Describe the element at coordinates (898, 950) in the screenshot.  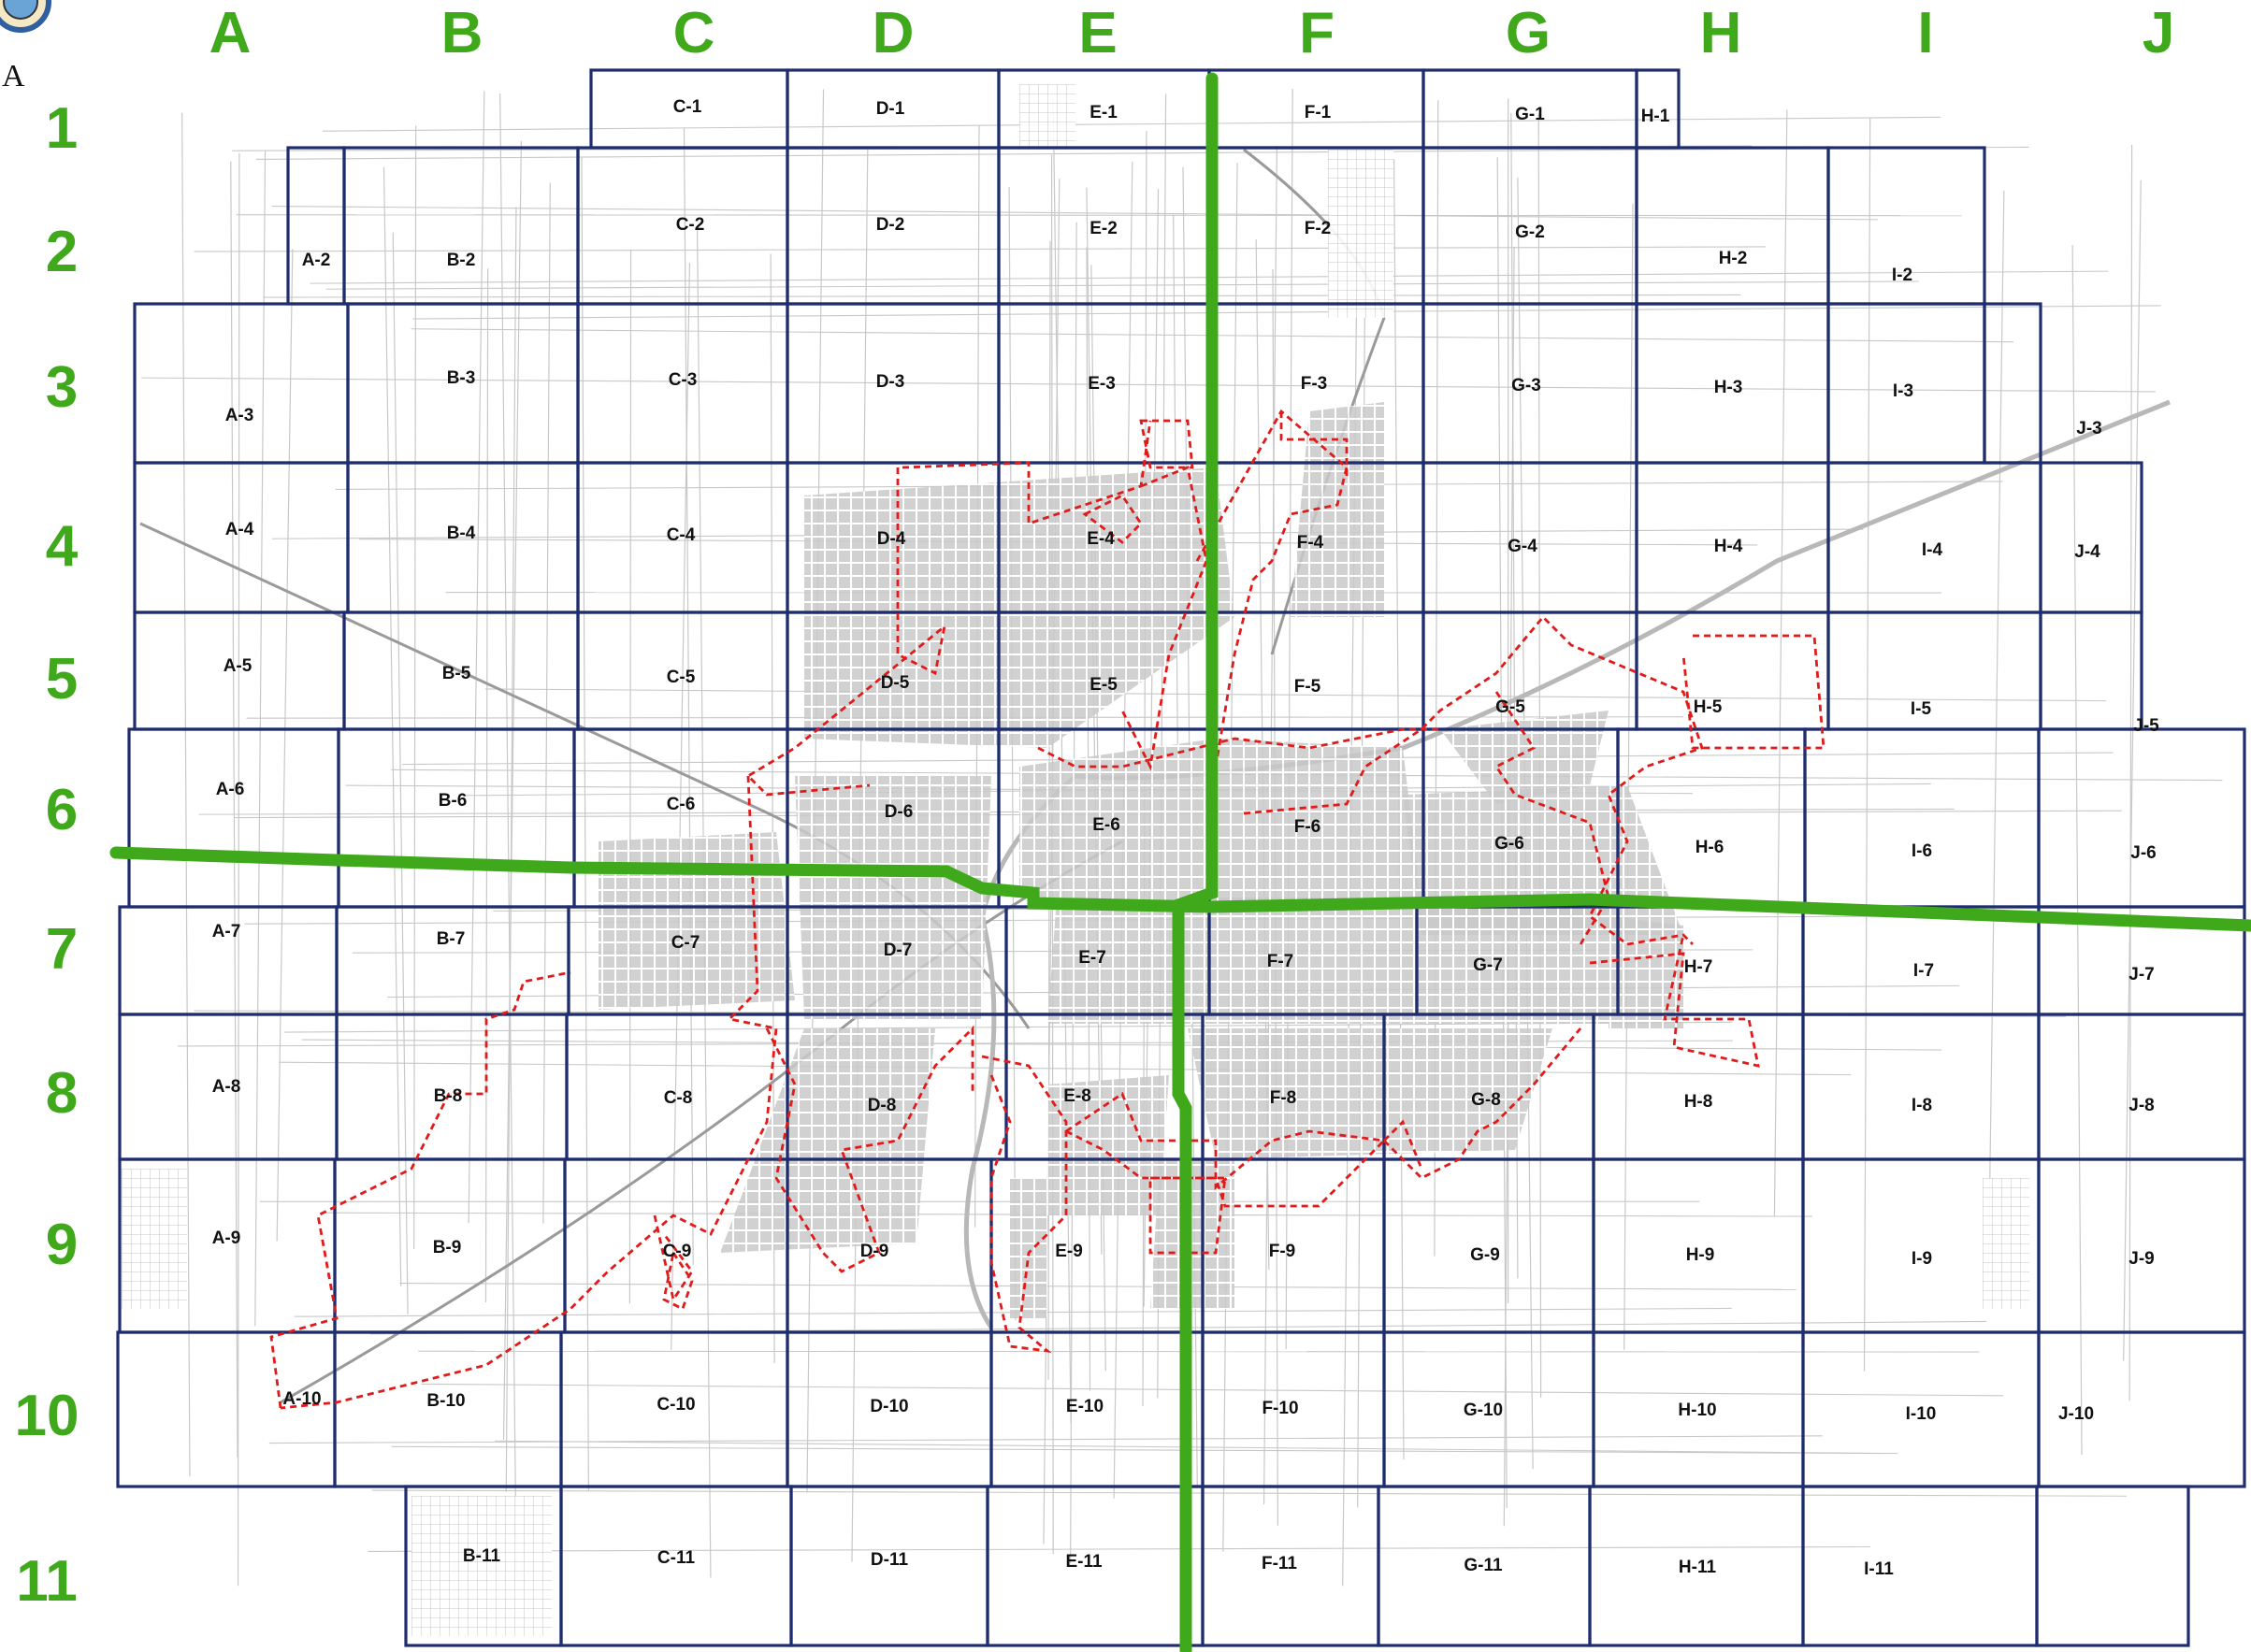
I see `cell-label-d-7: D-7` at that location.